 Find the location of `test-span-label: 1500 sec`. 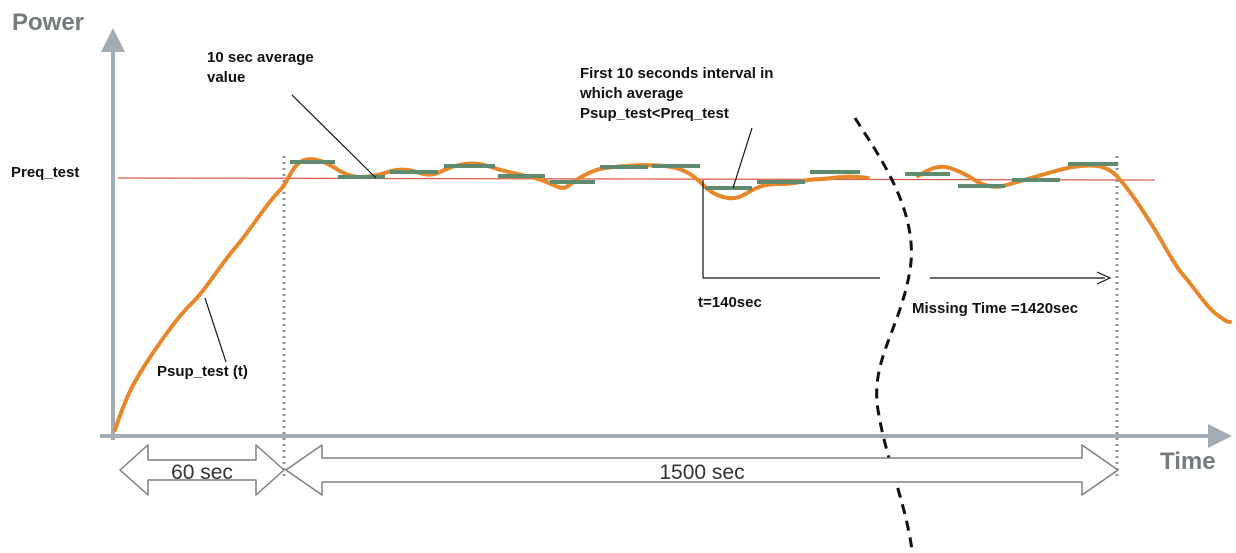

test-span-label: 1500 sec is located at coordinates (701, 472).